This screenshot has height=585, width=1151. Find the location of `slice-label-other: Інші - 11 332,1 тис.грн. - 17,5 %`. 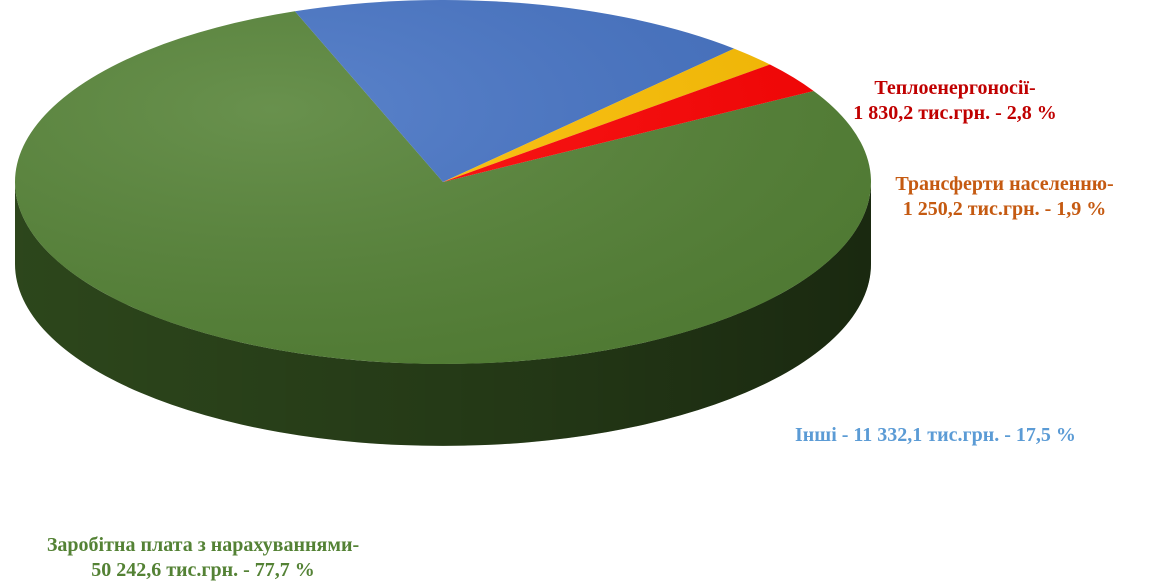

slice-label-other: Інші - 11 332,1 тис.грн. - 17,5 % is located at coordinates (935, 435).